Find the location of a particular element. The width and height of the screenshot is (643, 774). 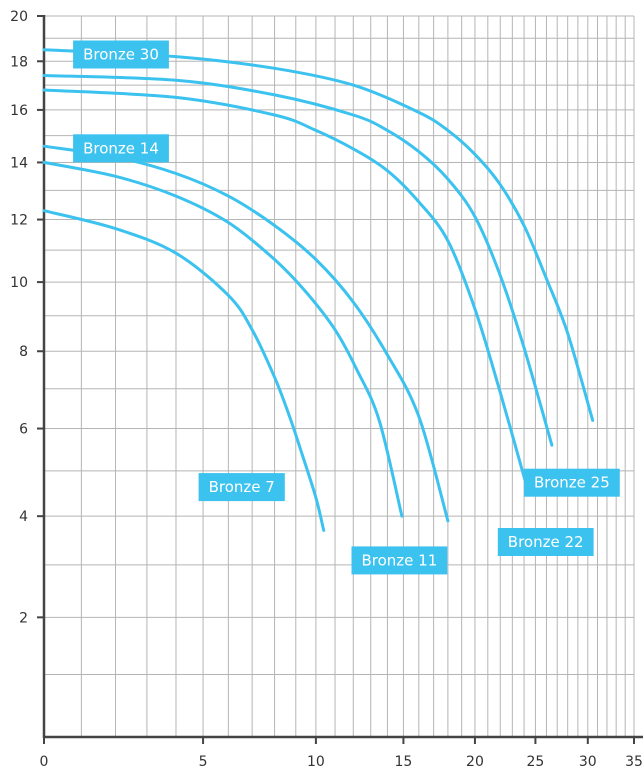

y-tick-label: 14 is located at coordinates (19, 163).